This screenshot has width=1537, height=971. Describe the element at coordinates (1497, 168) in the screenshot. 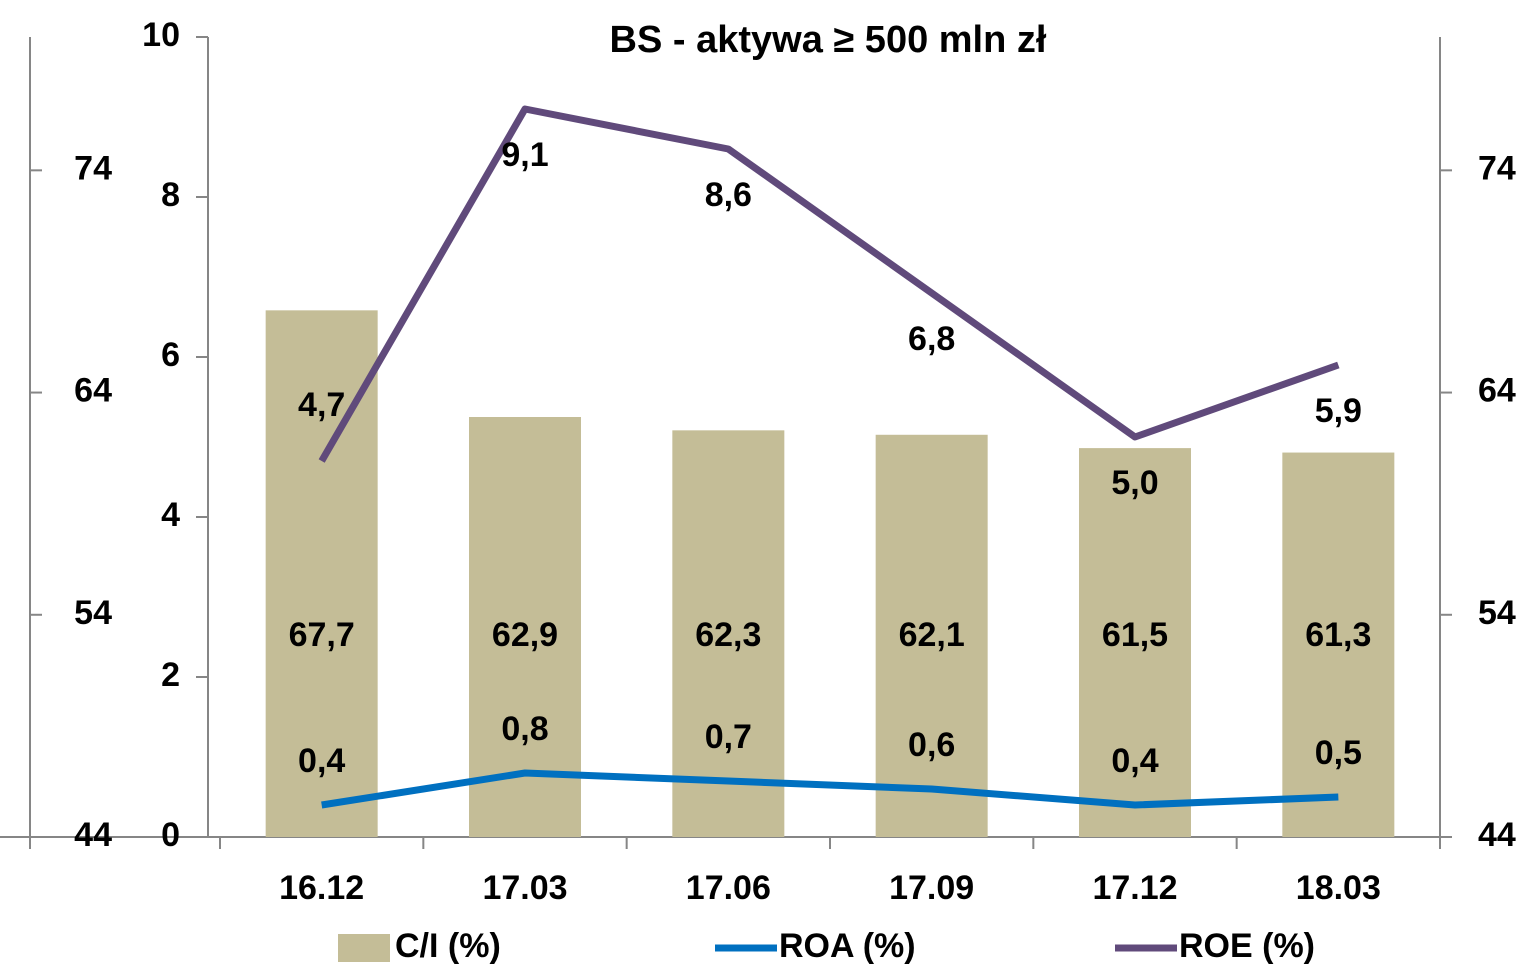

I see `y2-tick-label: 74` at that location.